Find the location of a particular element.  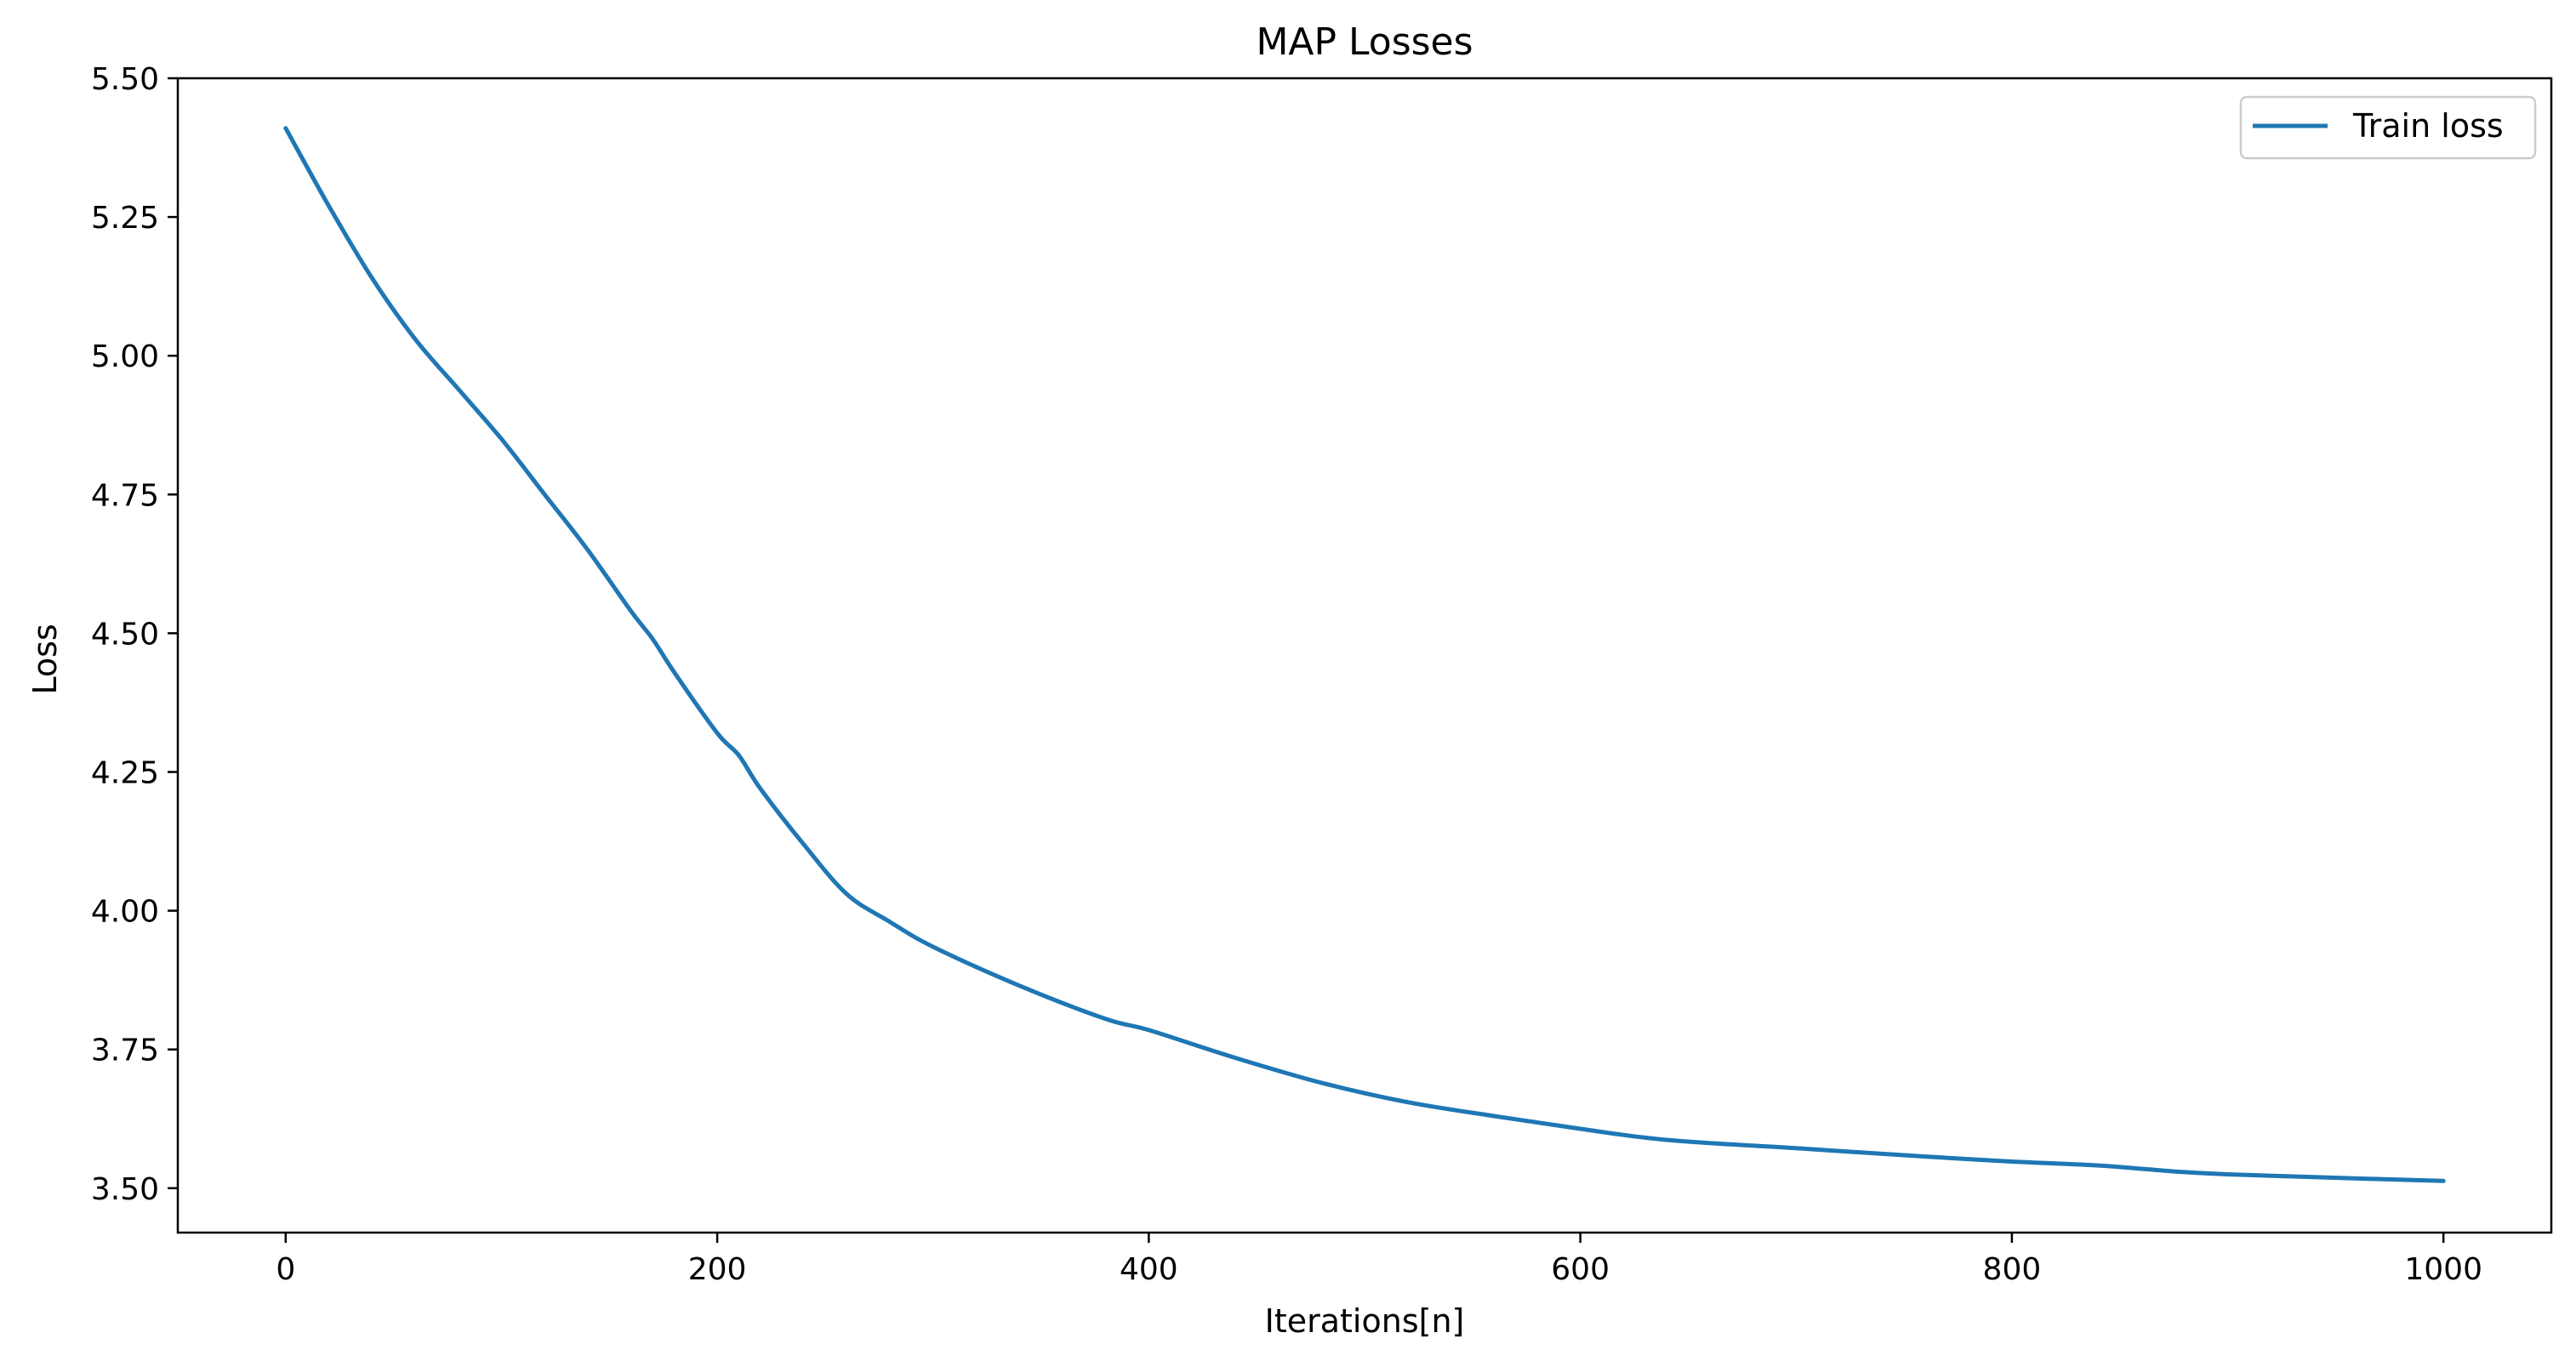

y-tick-label: 4.00 is located at coordinates (125, 913).